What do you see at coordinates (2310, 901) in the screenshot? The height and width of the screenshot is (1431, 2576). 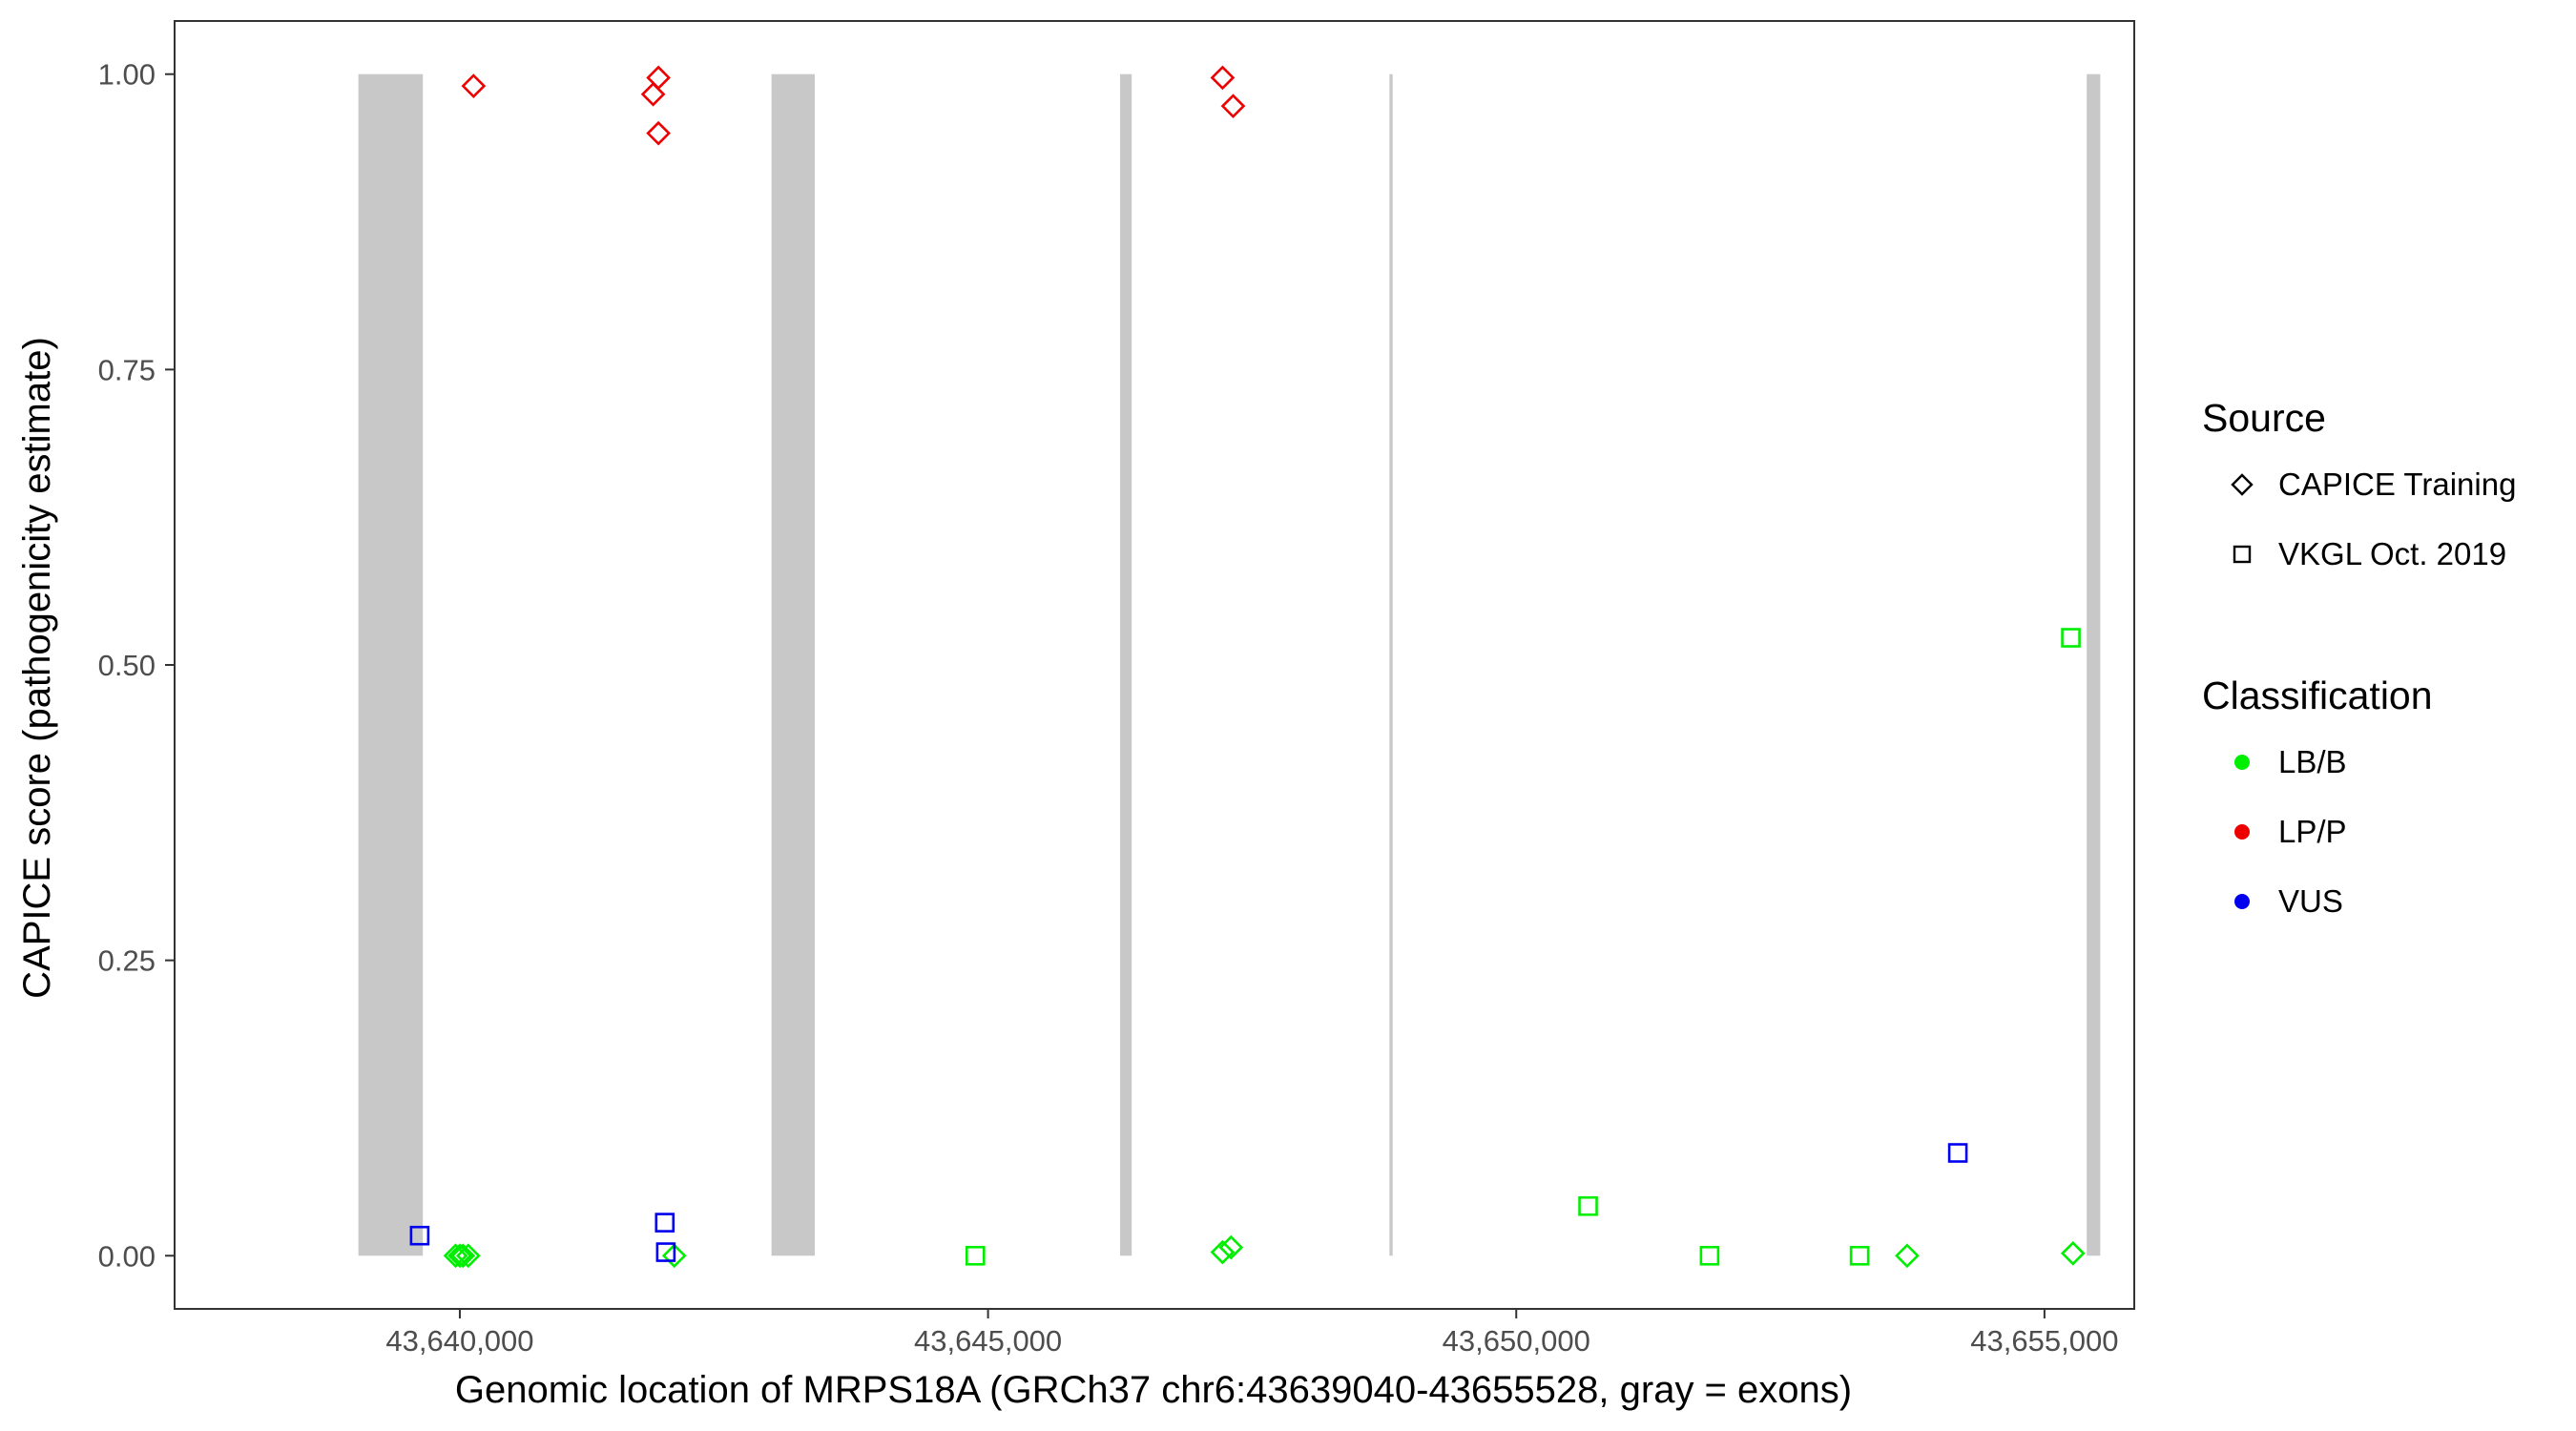 I see `legend-label: VUS` at bounding box center [2310, 901].